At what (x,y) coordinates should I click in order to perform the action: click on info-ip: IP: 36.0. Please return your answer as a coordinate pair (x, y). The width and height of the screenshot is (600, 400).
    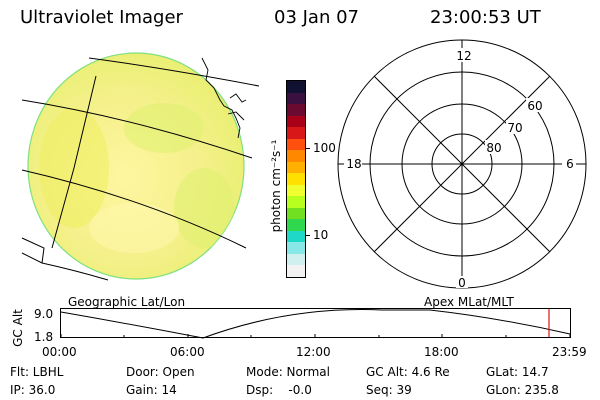
    Looking at the image, I should click on (33, 390).